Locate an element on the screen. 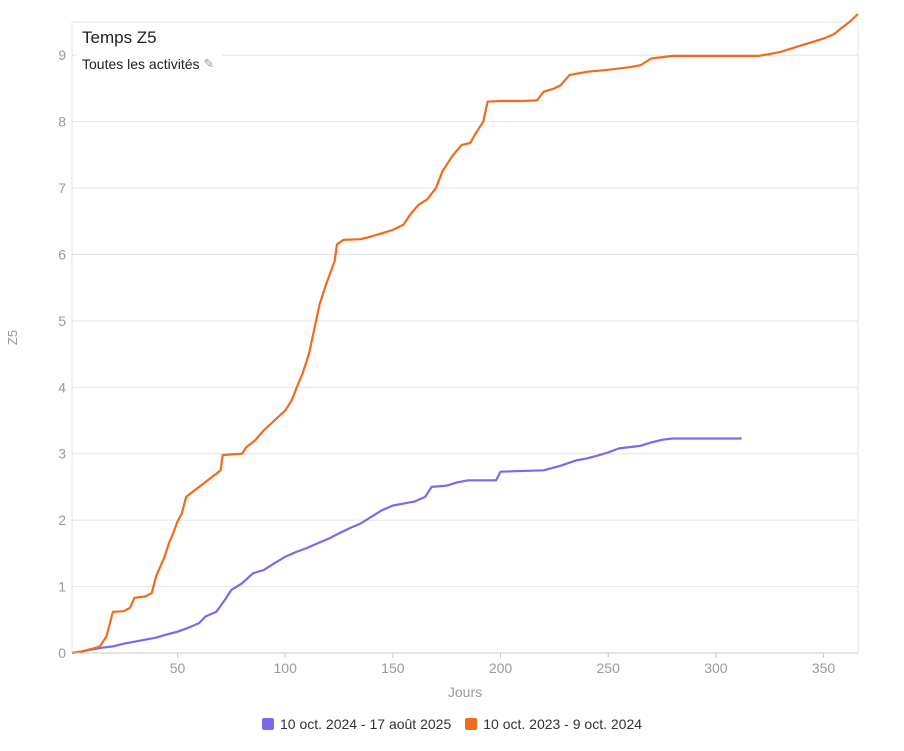 This screenshot has height=751, width=904. legend-item-2: 10 oct. 2023 - 9 oct. 2024 is located at coordinates (553, 724).